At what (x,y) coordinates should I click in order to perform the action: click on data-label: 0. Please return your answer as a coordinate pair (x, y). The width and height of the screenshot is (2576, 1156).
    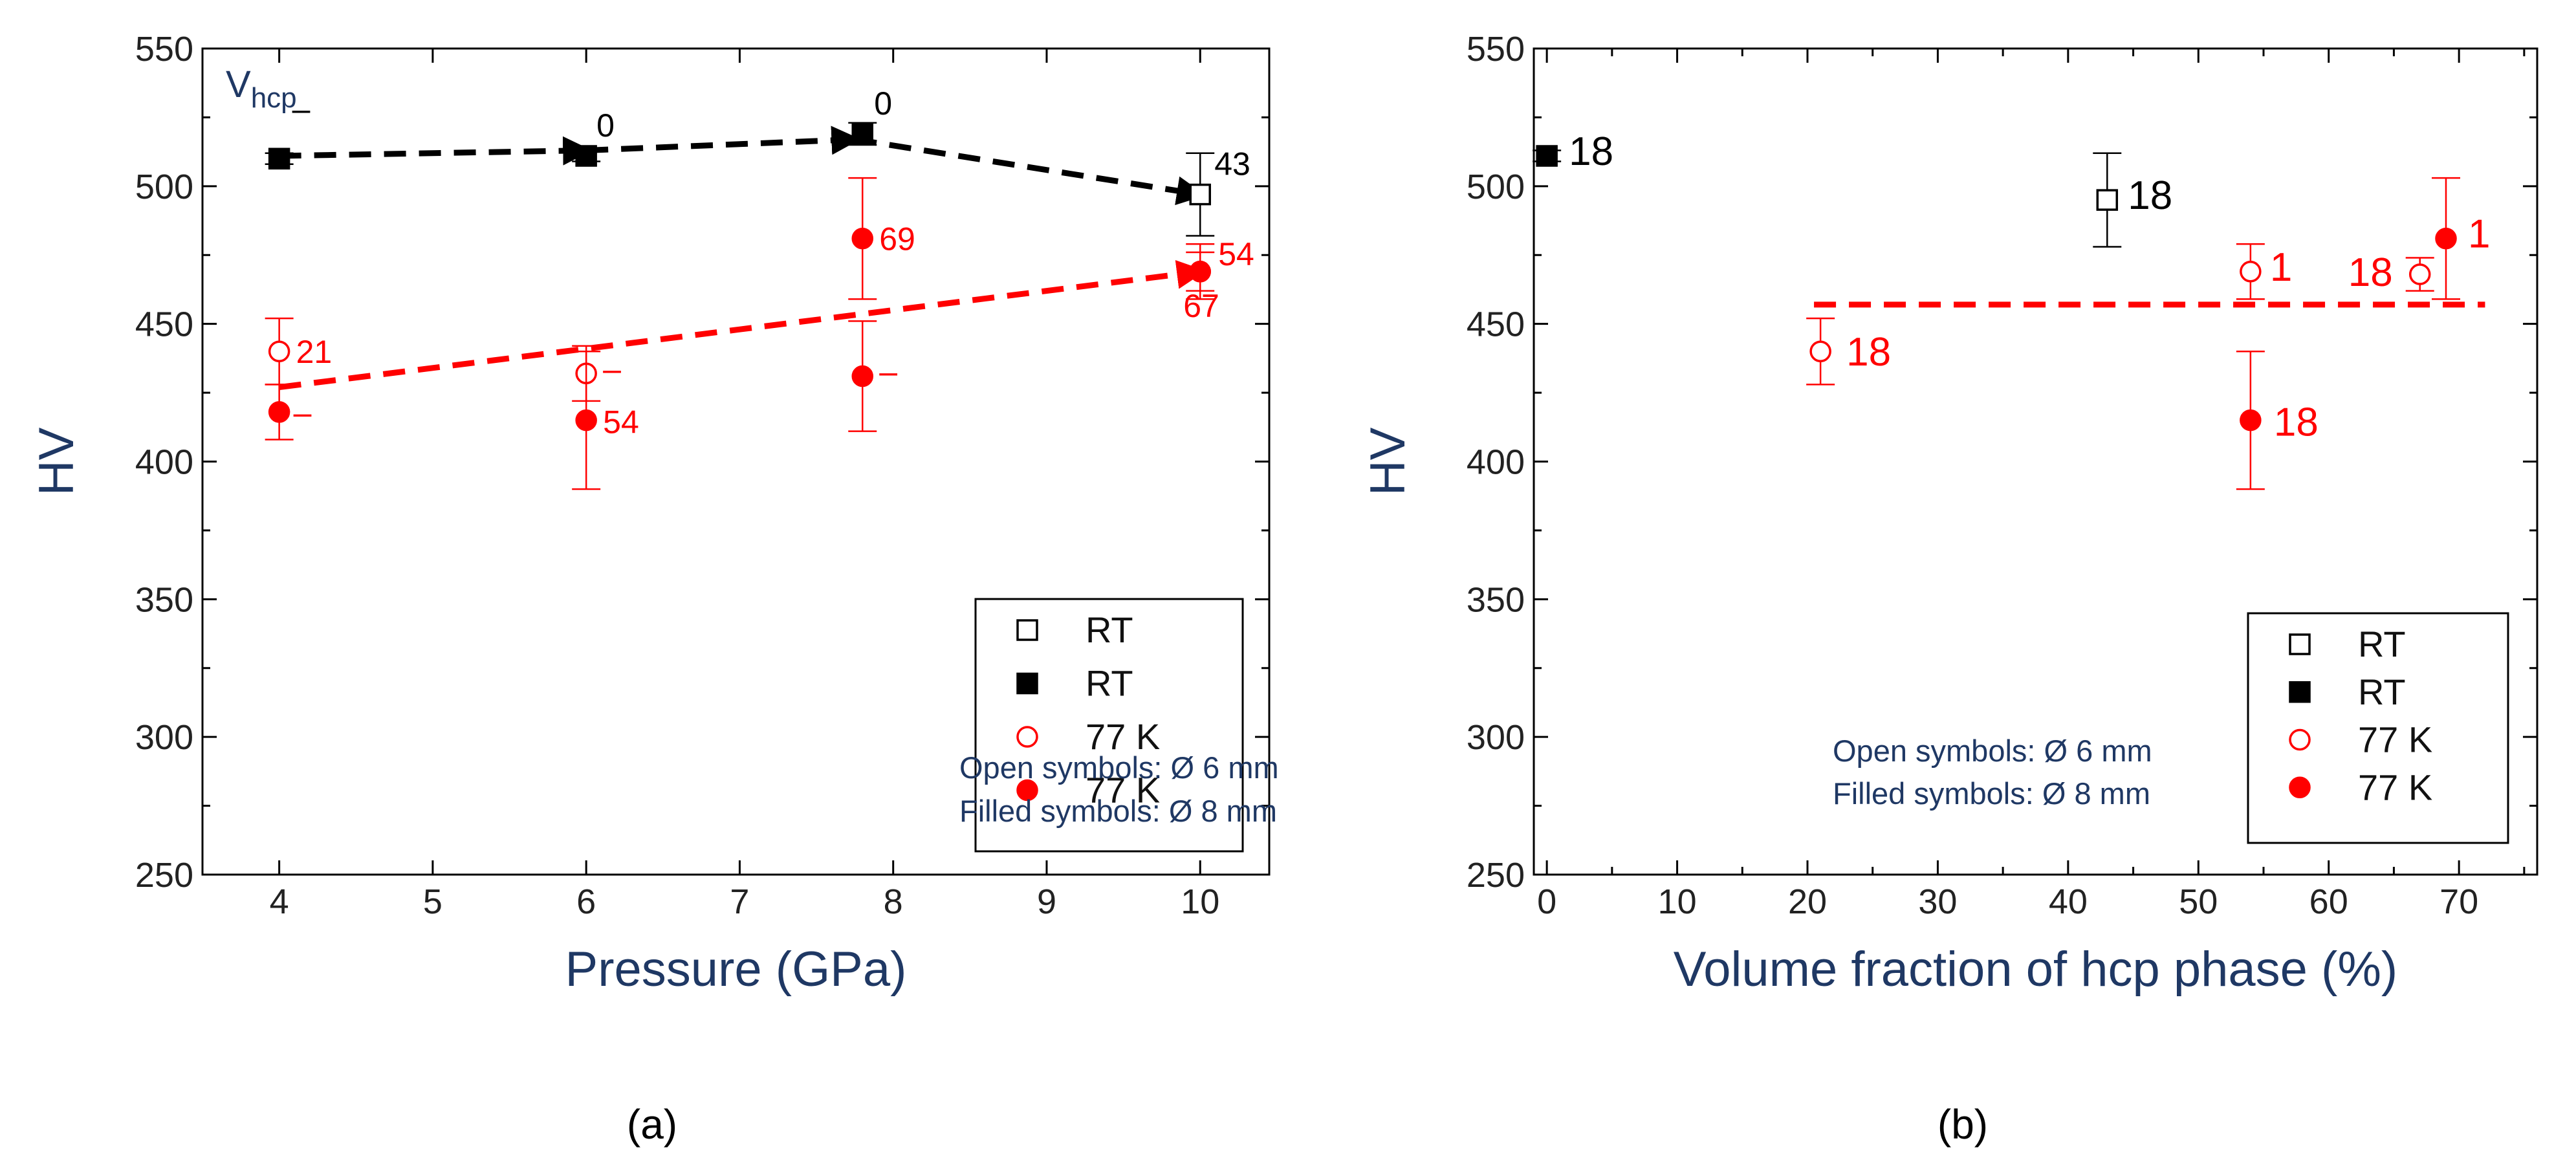
    Looking at the image, I should click on (883, 103).